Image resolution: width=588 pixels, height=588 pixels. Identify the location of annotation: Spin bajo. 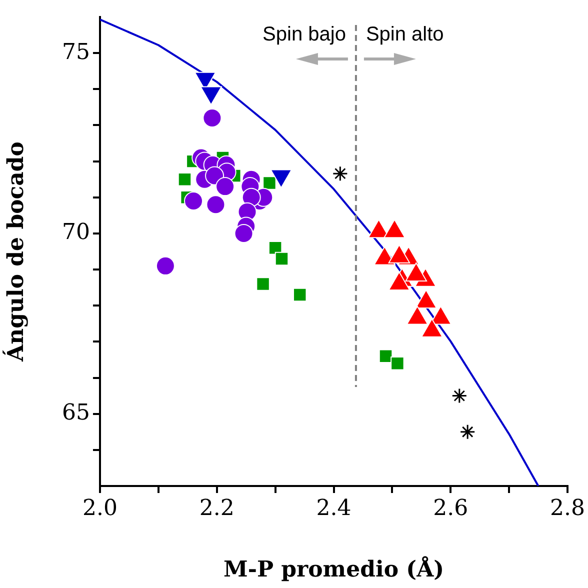
(304, 35).